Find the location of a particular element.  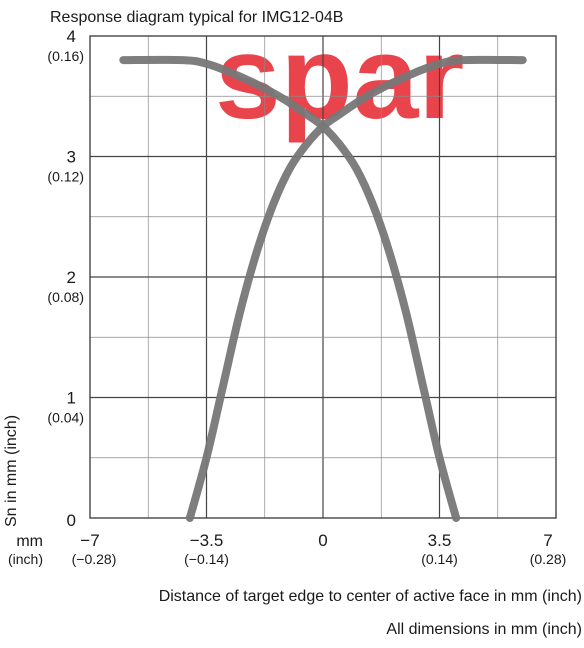

x-tick-label: 0 is located at coordinates (322, 540).